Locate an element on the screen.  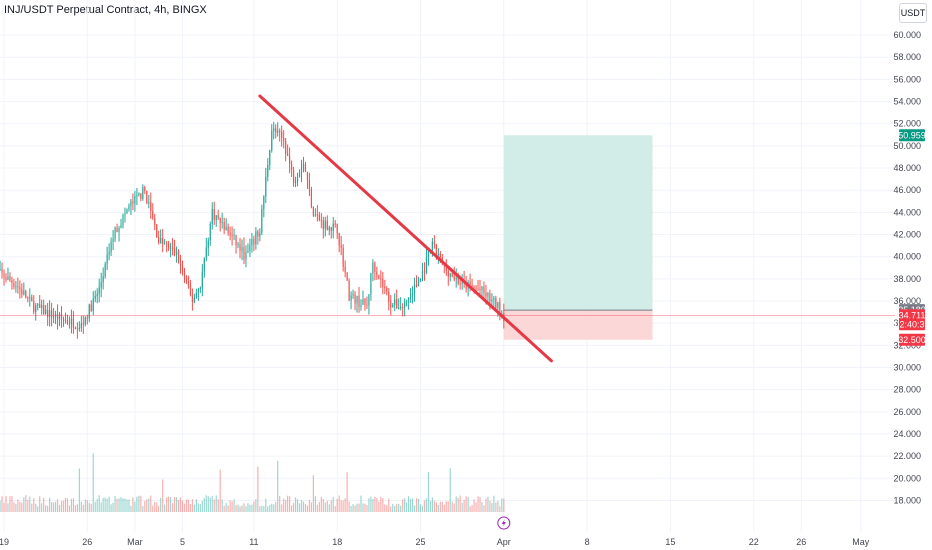
y-tick-label: 38.000 is located at coordinates (907, 279).